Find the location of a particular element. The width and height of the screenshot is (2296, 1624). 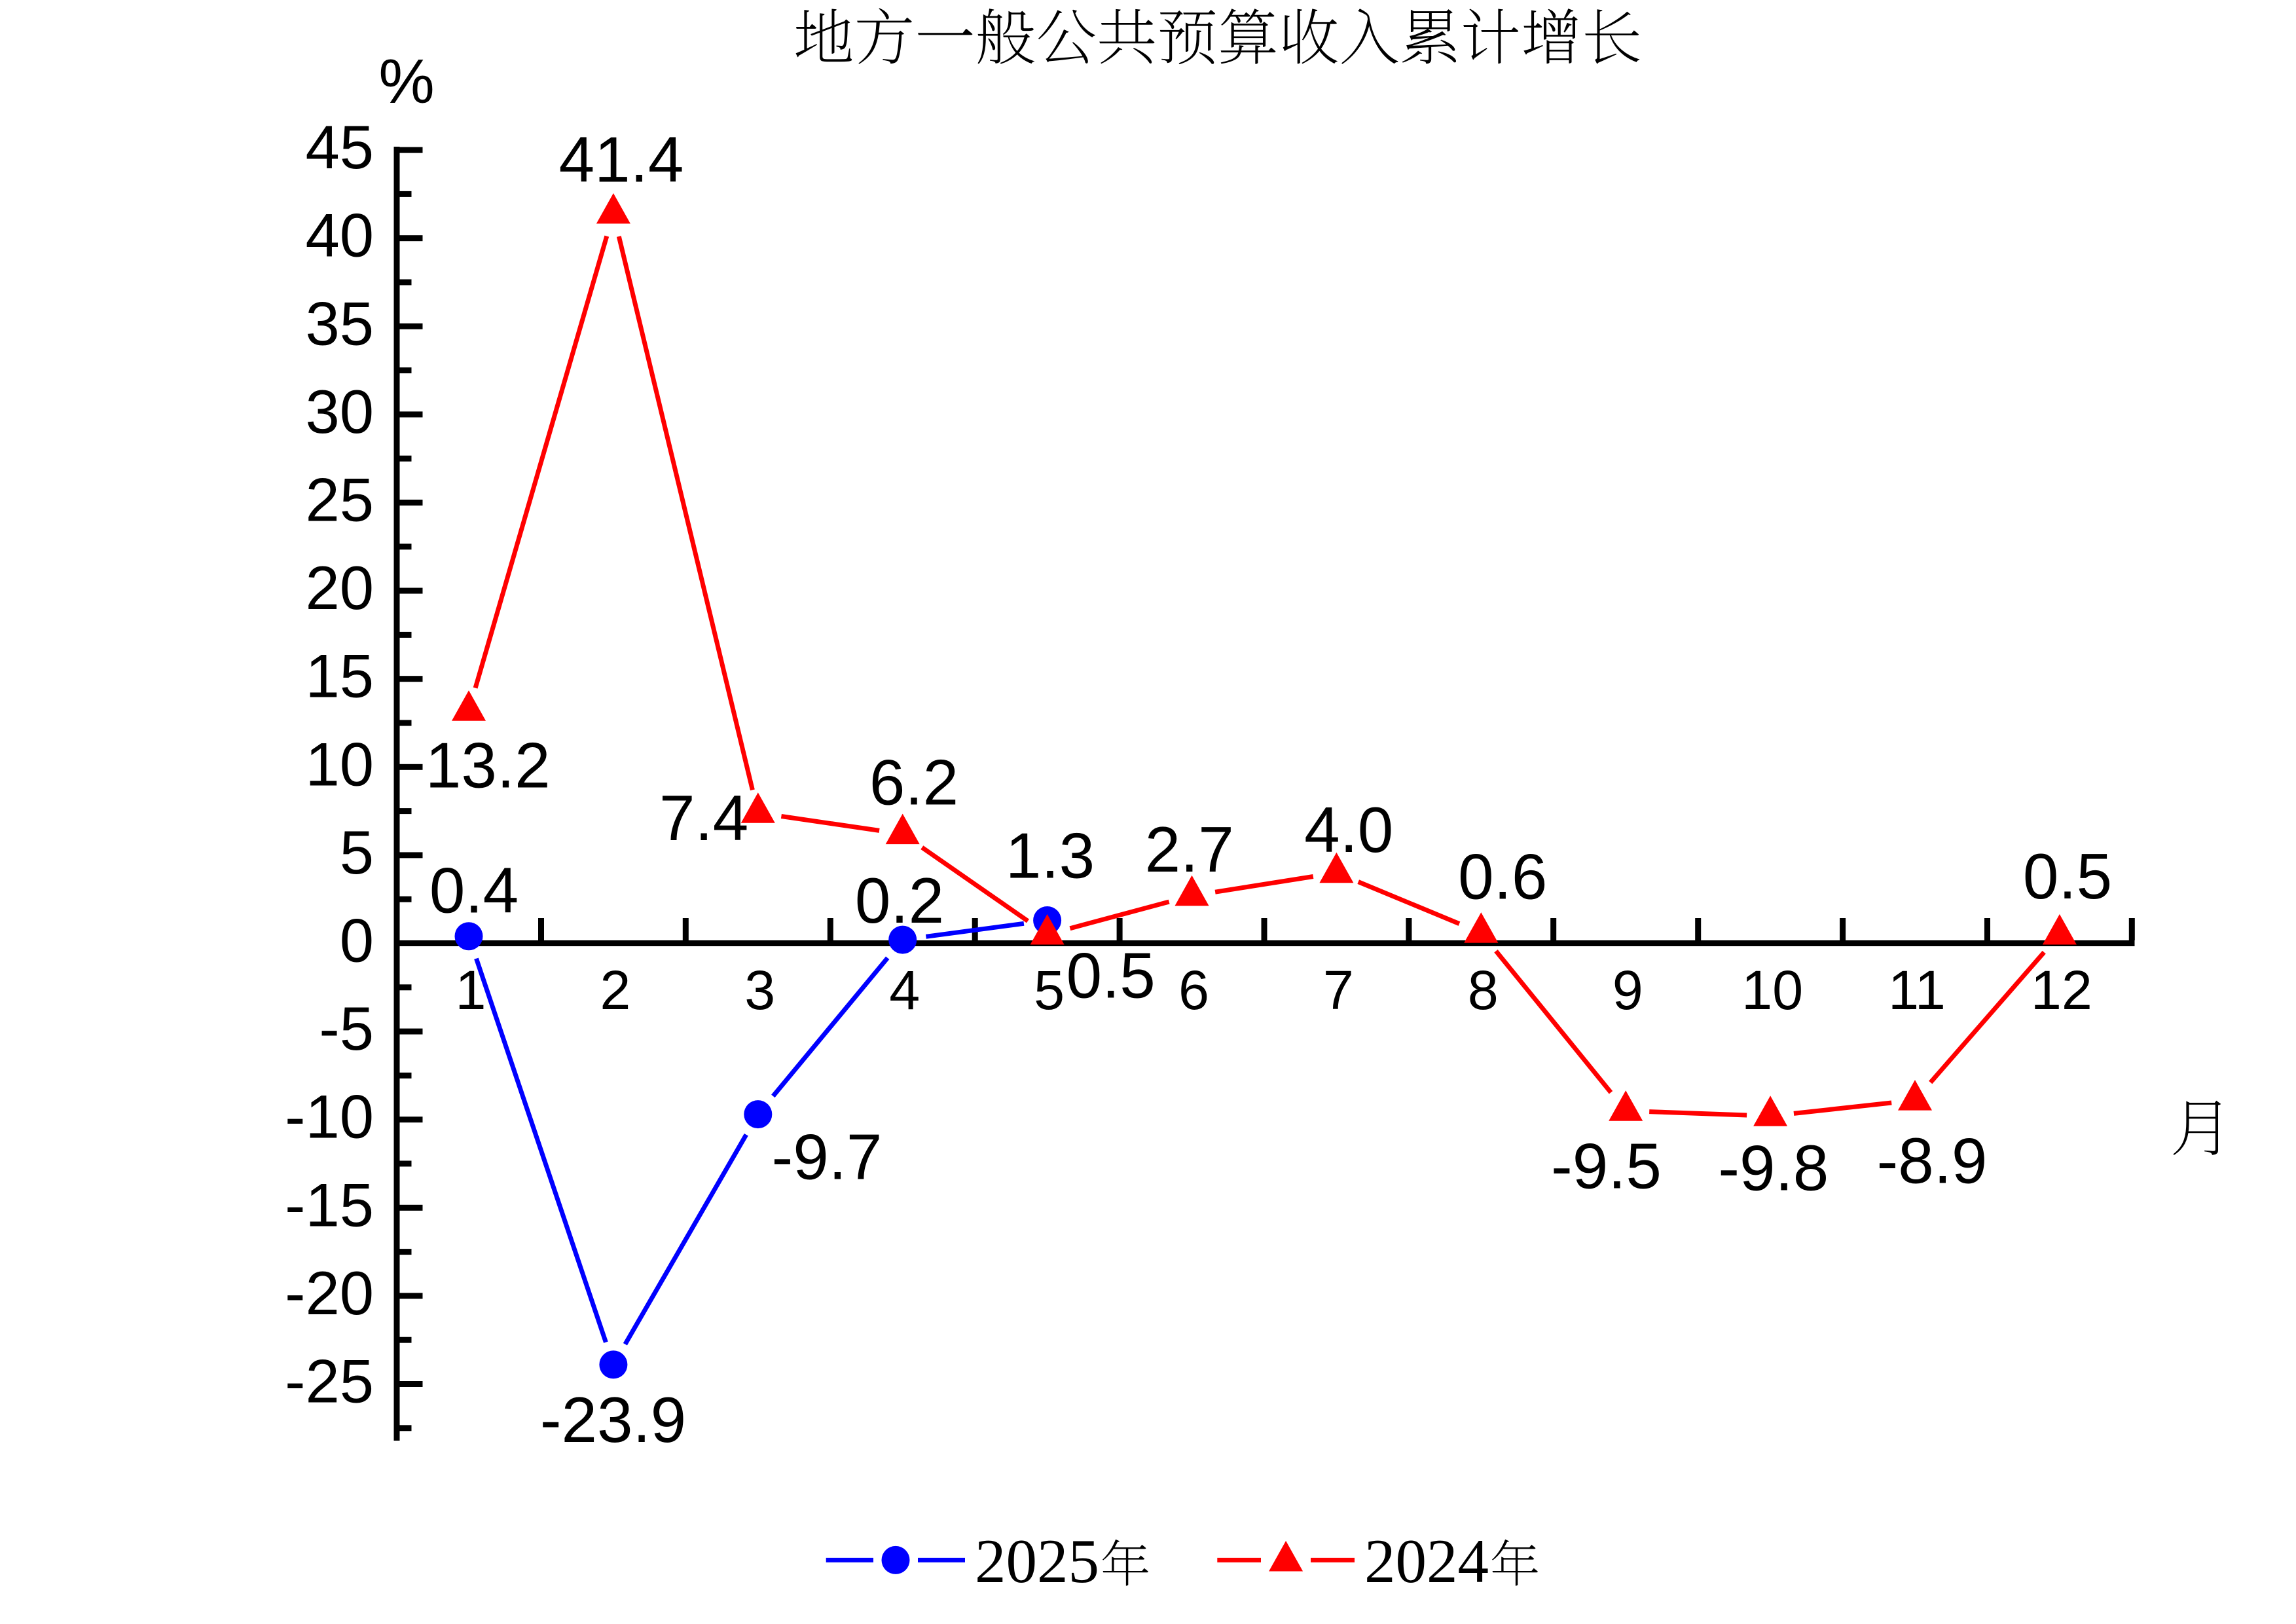

svg-text: 6 is located at coordinates (1193, 990).